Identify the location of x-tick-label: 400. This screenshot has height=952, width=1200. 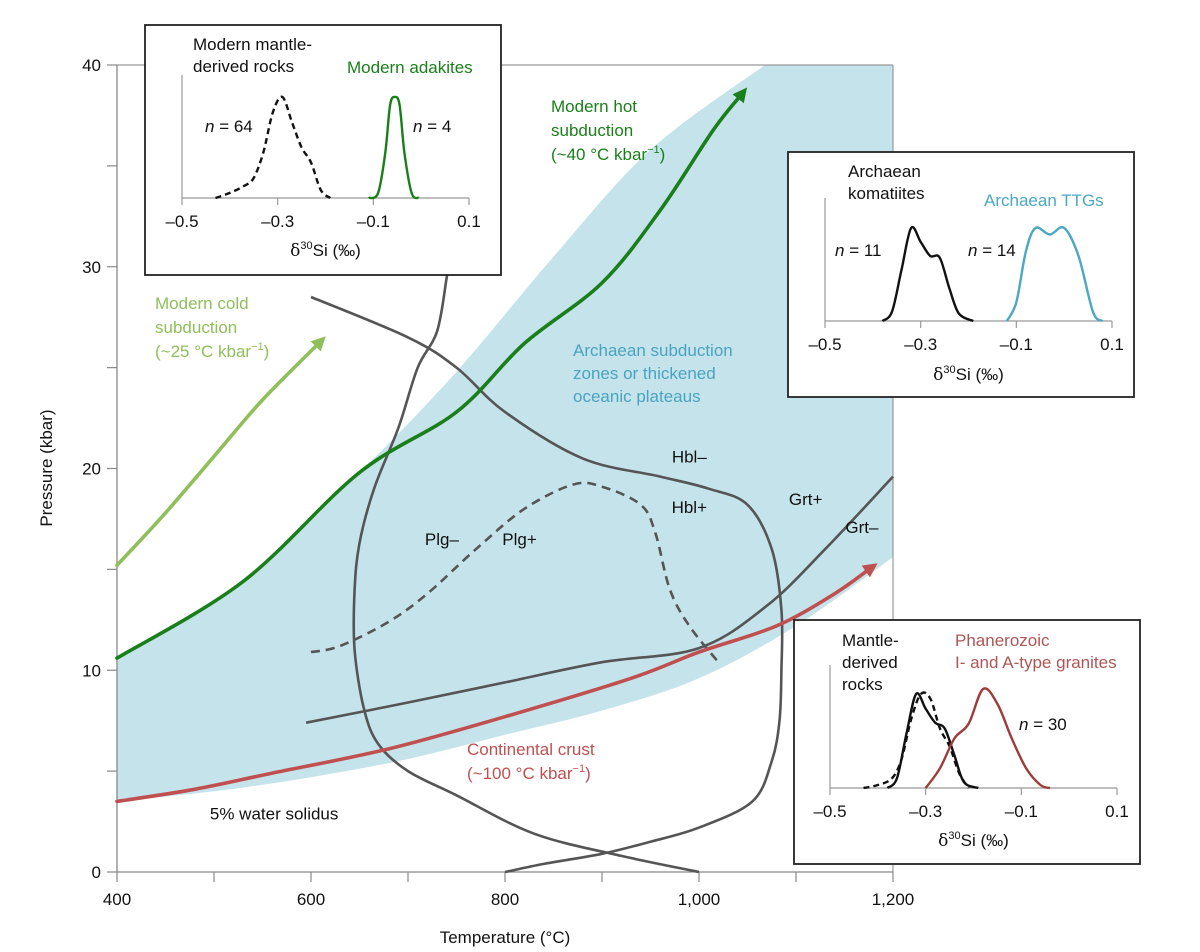
(117, 899).